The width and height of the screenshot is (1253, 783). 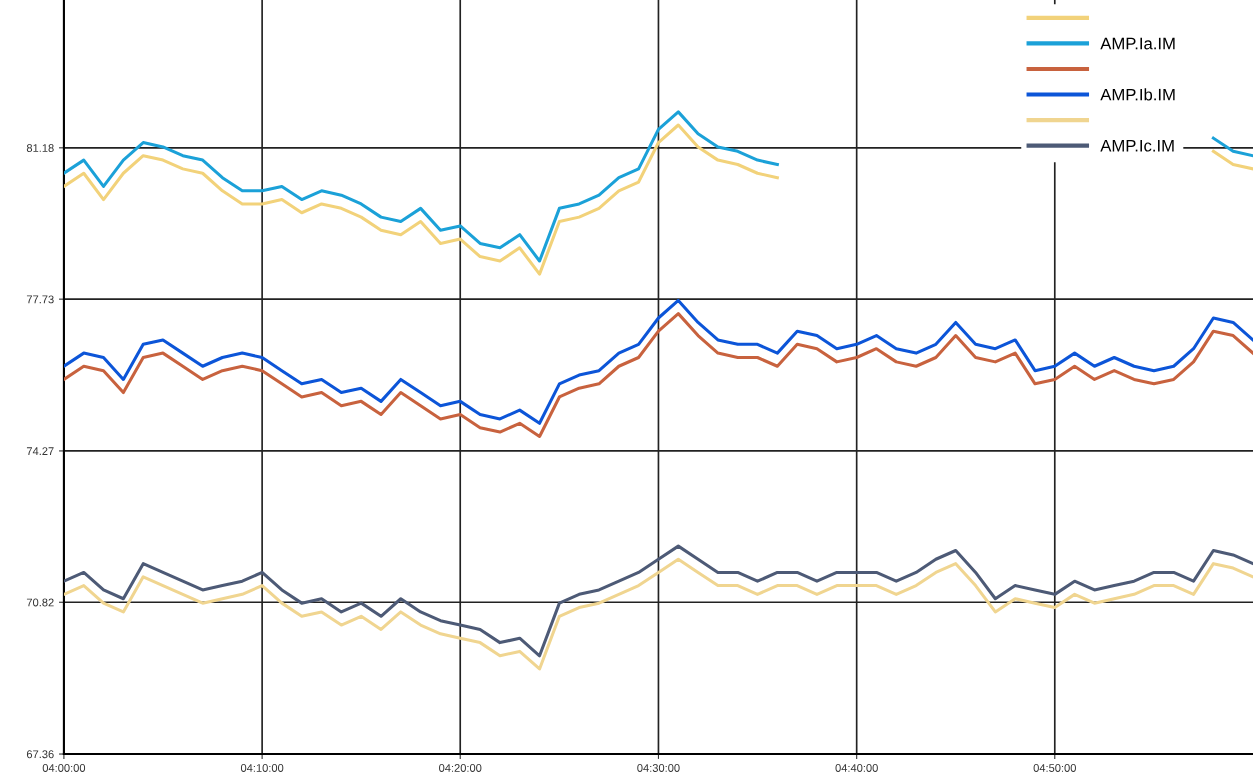 What do you see at coordinates (64, 768) in the screenshot?
I see `x-tick-label: 04:00:00` at bounding box center [64, 768].